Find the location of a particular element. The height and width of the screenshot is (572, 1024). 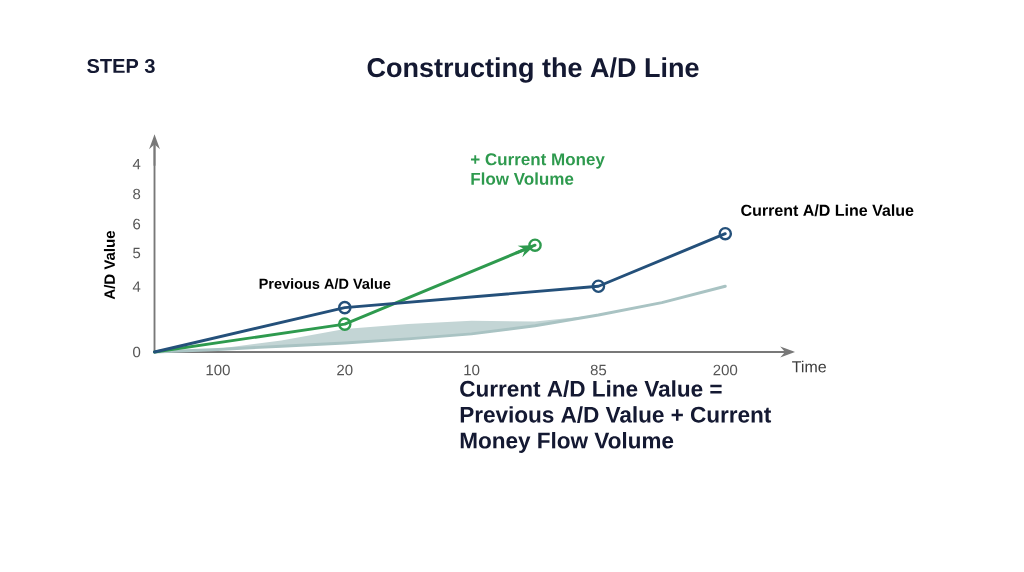

annotation: Current A/D Line Value is located at coordinates (827, 210).